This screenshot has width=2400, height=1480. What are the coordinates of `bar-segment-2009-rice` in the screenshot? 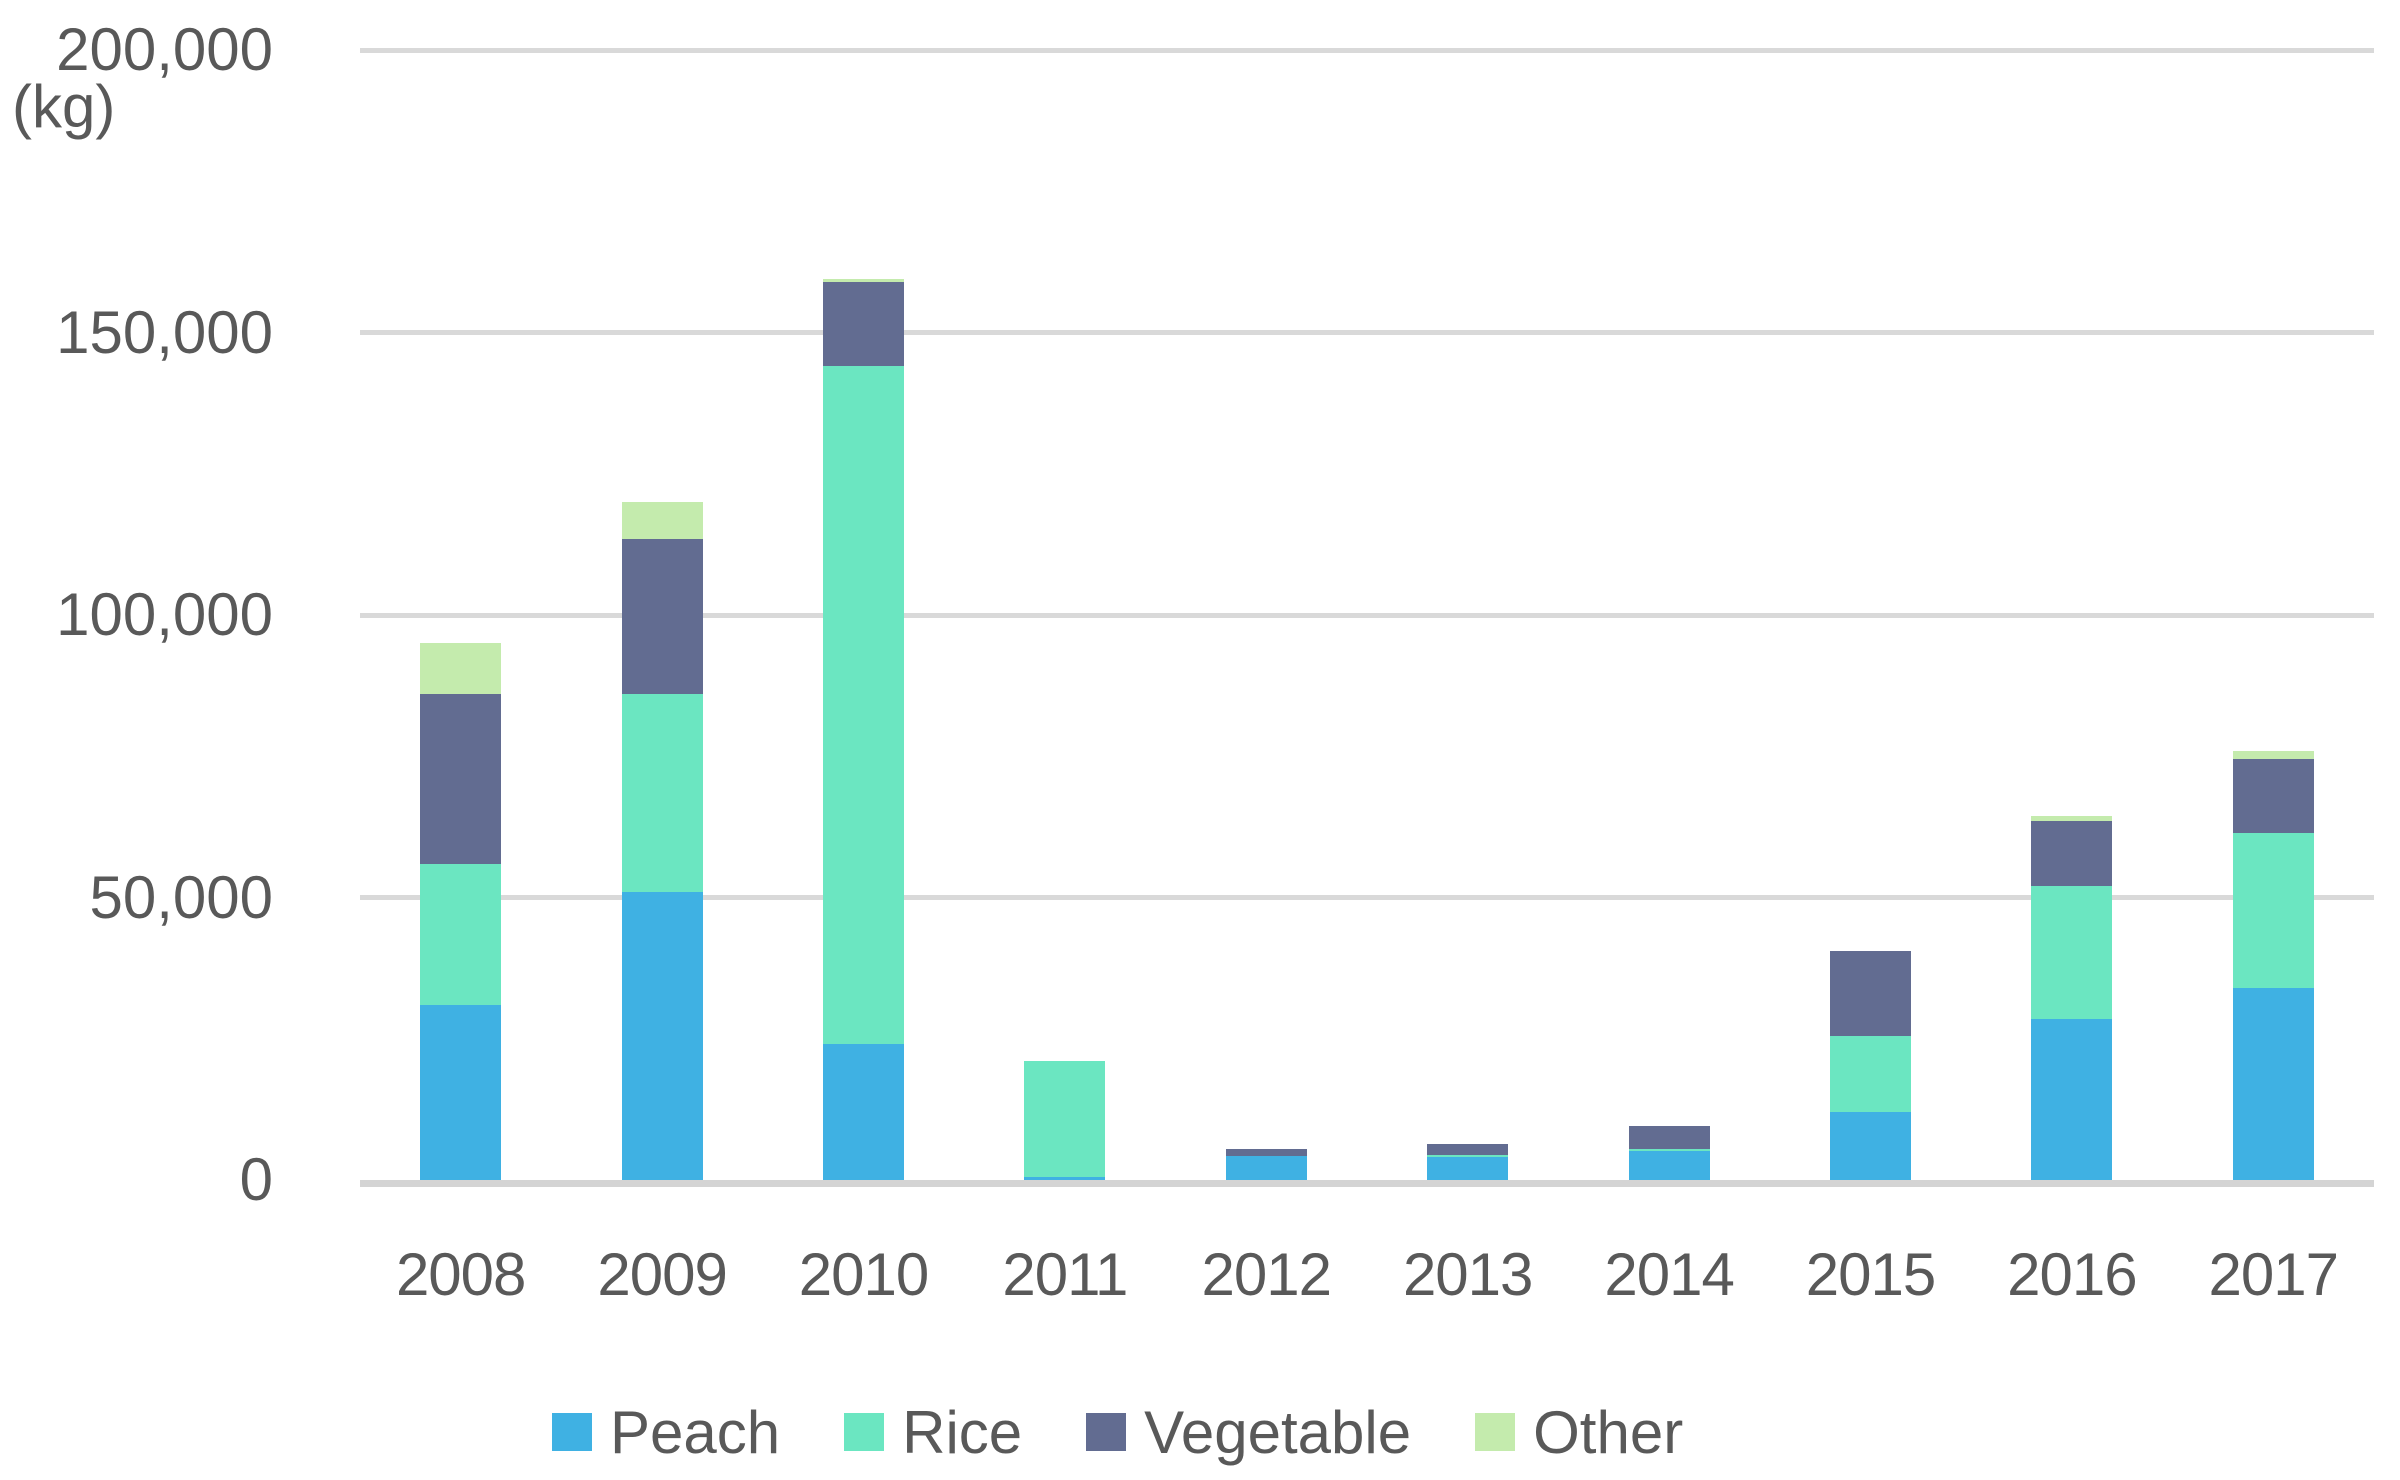 It's located at (662, 793).